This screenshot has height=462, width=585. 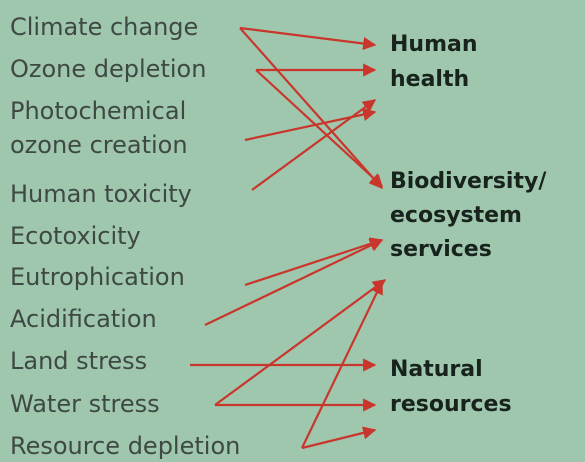 I want to click on impact-label: Climate change, so click(x=104, y=27).